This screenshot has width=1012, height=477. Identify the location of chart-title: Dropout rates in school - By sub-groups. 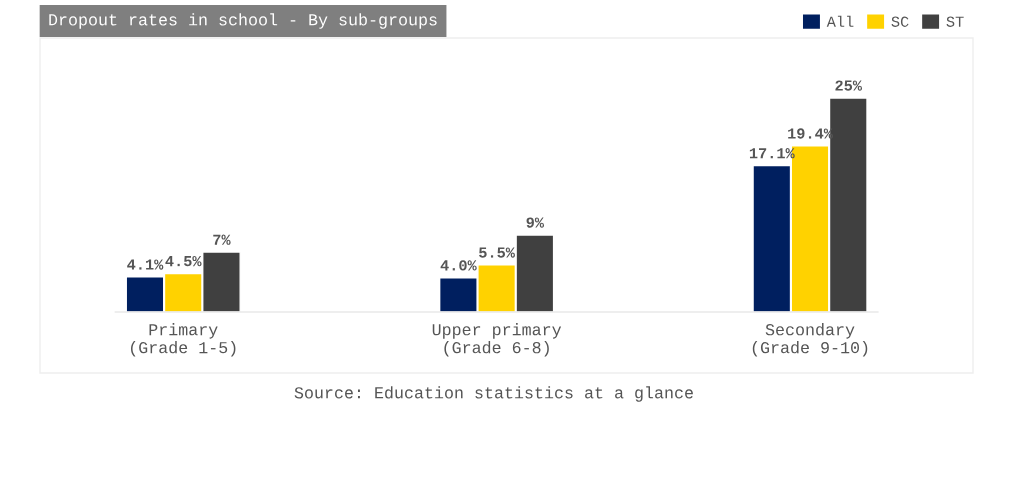
(243, 21).